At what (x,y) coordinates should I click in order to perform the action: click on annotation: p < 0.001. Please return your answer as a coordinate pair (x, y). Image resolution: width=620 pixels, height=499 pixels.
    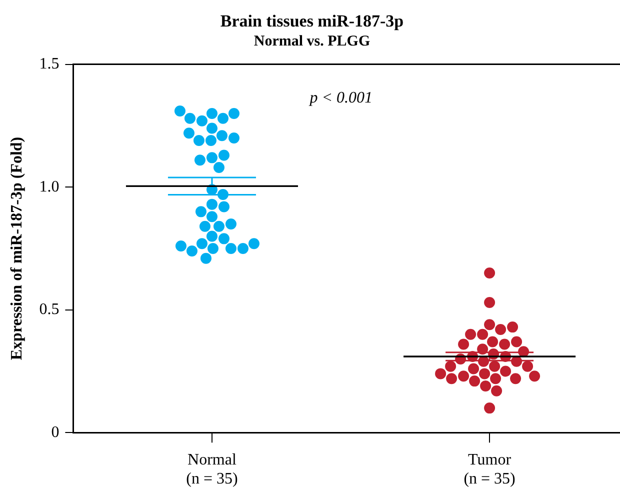
    Looking at the image, I should click on (340, 97).